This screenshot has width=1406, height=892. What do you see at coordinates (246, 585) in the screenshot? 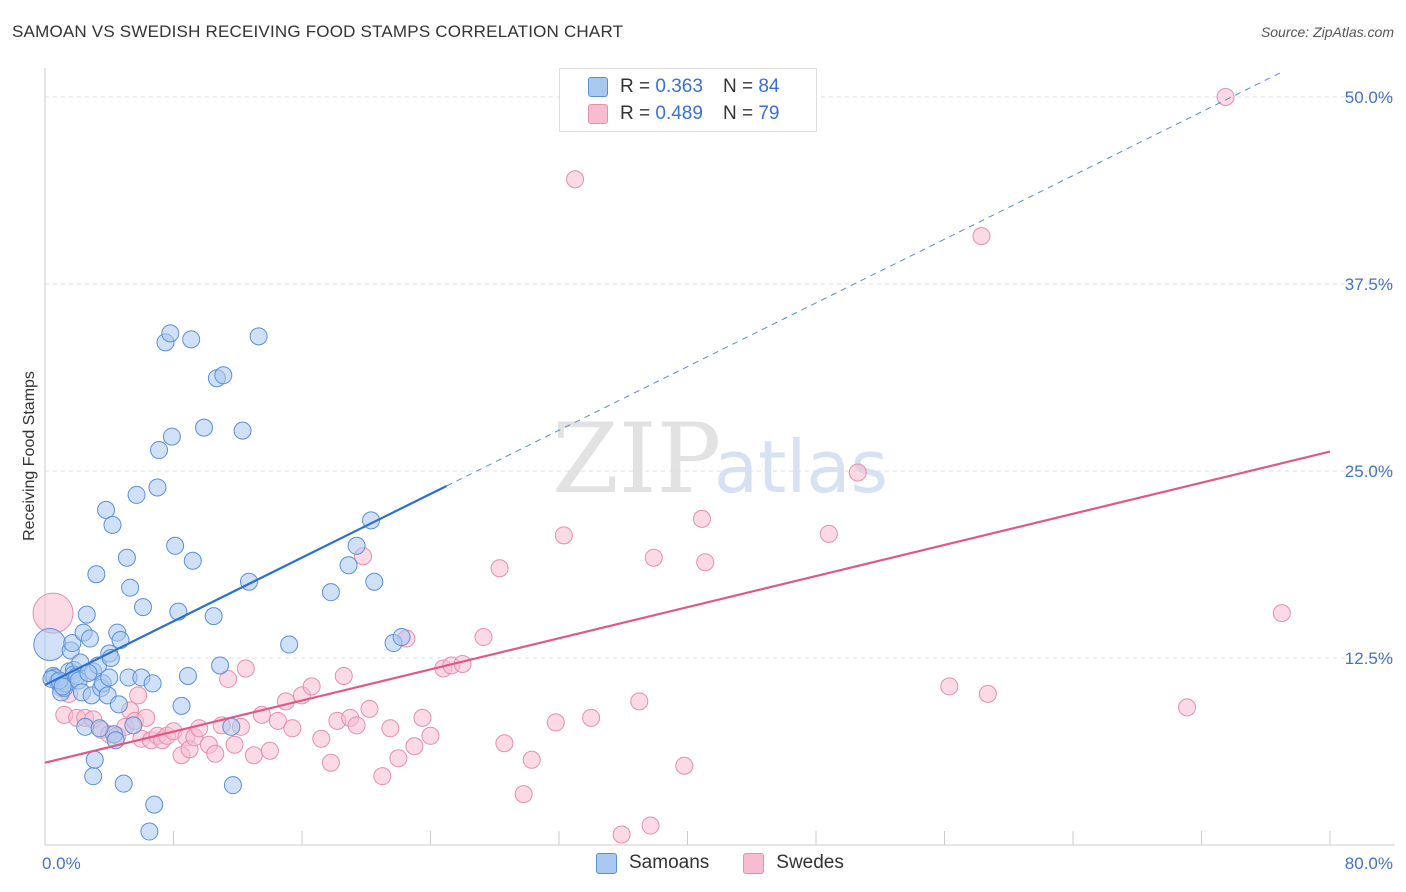
I see `samoans-trend-line` at bounding box center [246, 585].